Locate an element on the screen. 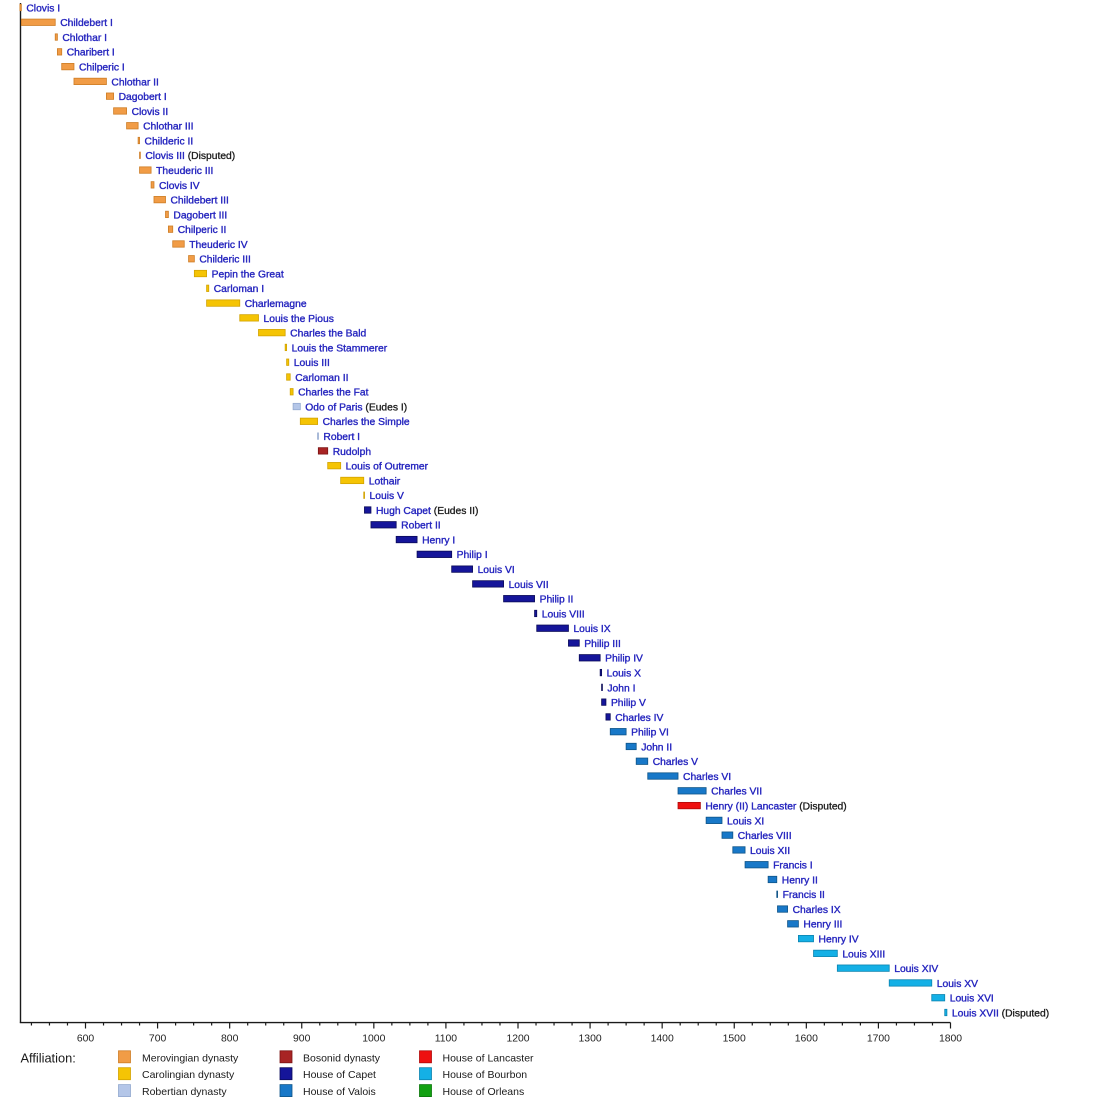 This screenshot has width=1100, height=1103. svg-text: Charles VIII is located at coordinates (765, 836).